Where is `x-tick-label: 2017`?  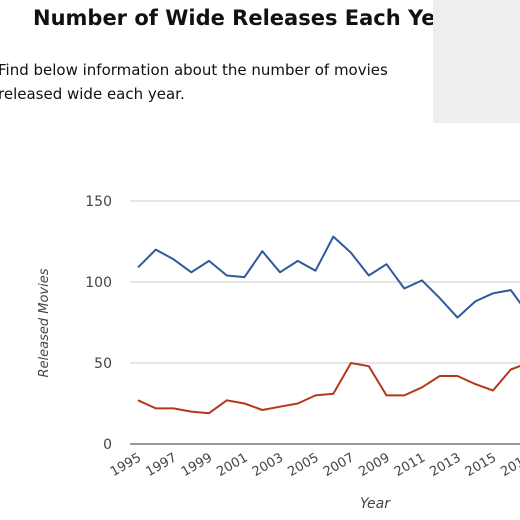
x-tick-label: 2017 is located at coordinates (509, 465).